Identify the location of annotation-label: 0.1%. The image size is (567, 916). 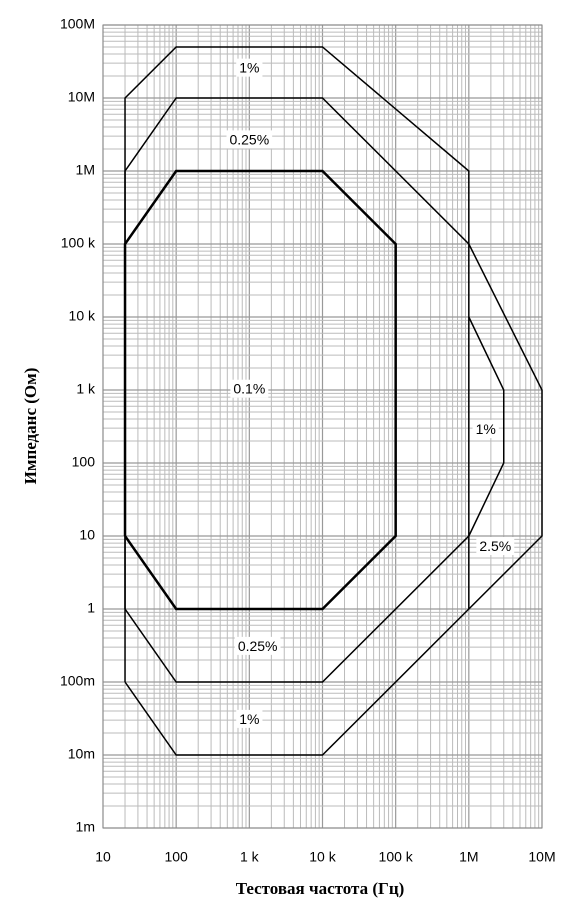
(249, 389).